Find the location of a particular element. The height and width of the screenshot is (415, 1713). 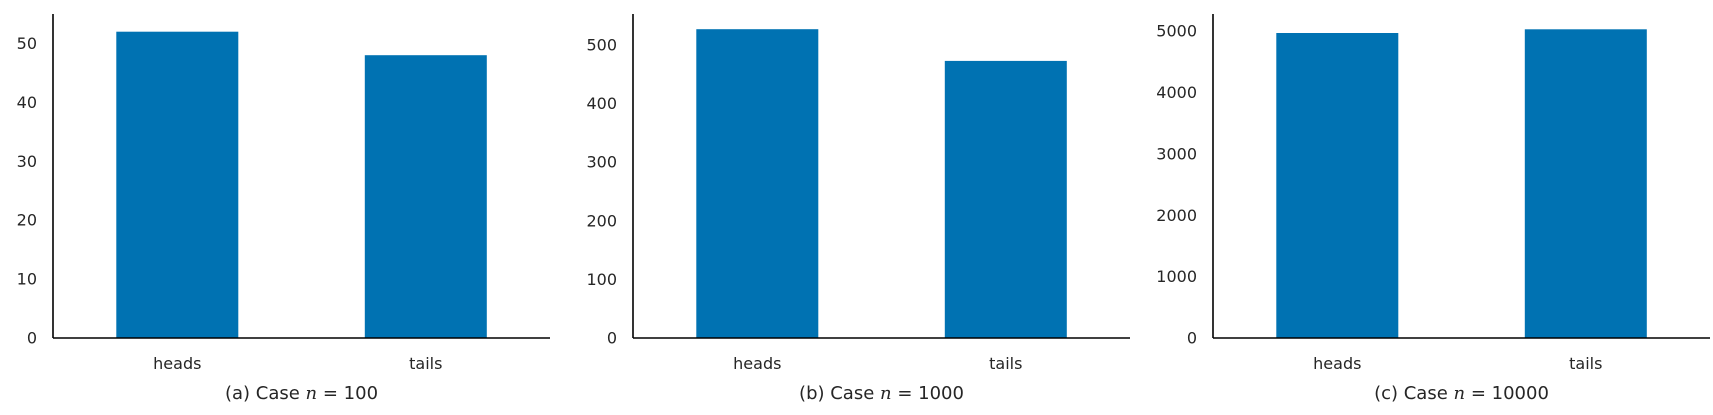

panel-caption: (b) Case n = 1000 is located at coordinates (881, 393).